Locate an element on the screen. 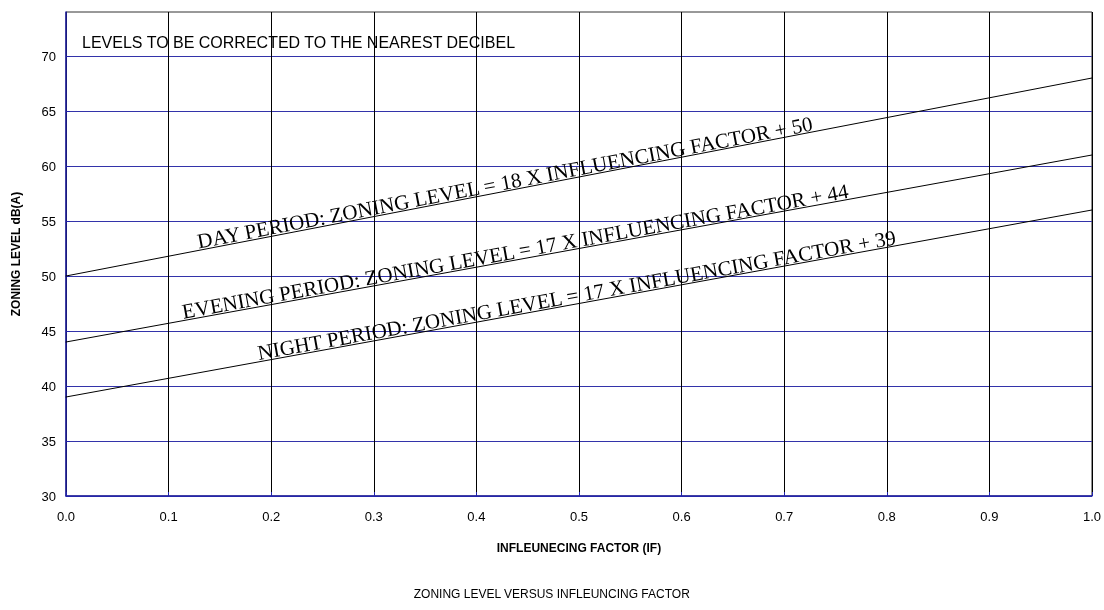  x-tick-label: 0.9 is located at coordinates (989, 516).